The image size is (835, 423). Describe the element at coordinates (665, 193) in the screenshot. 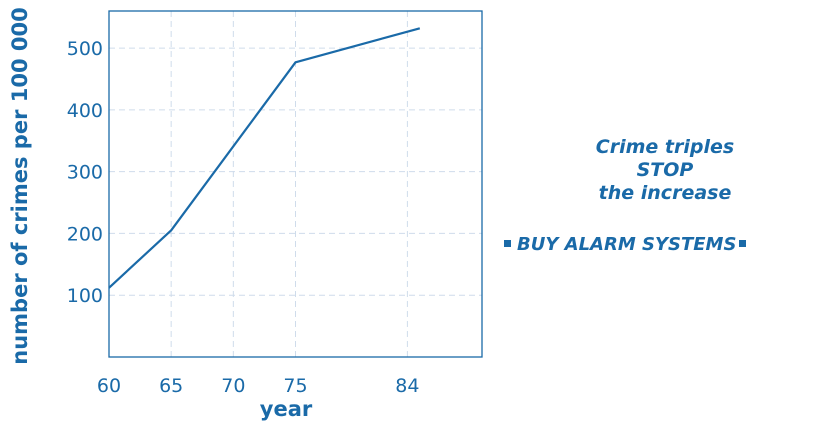

I see `advert-line-3: the increase` at that location.